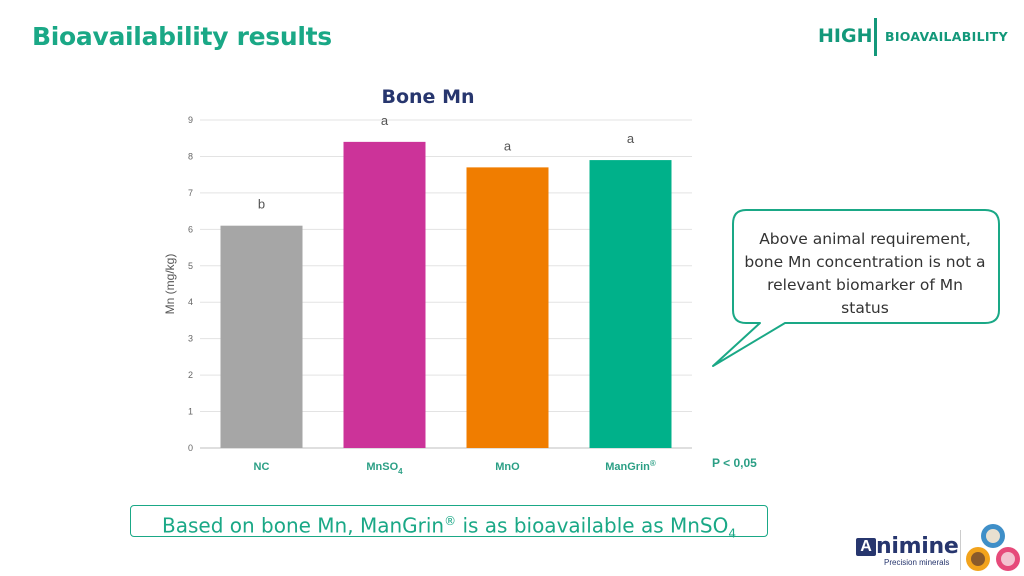 This screenshot has width=1024, height=576. What do you see at coordinates (917, 546) in the screenshot?
I see `logo-word: nimine` at bounding box center [917, 546].